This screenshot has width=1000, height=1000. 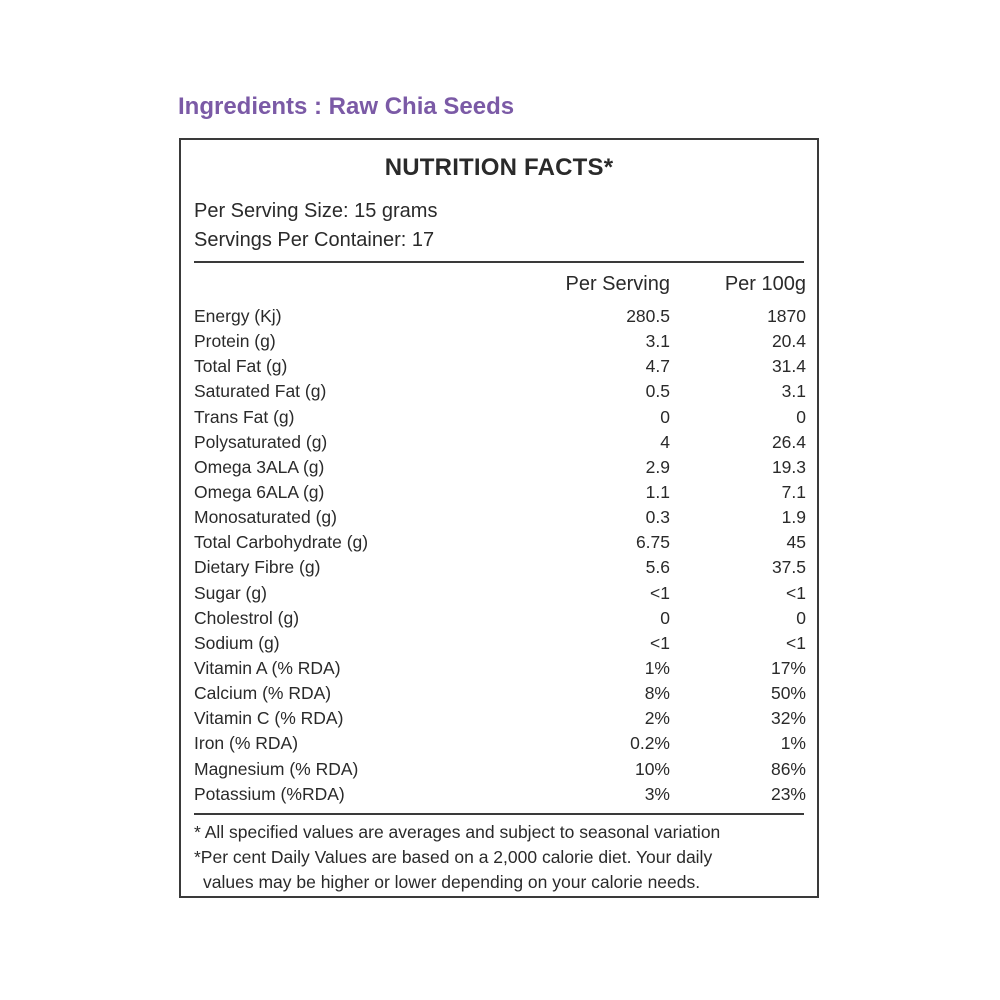 What do you see at coordinates (657, 693) in the screenshot?
I see `per-serving-value: 8%` at bounding box center [657, 693].